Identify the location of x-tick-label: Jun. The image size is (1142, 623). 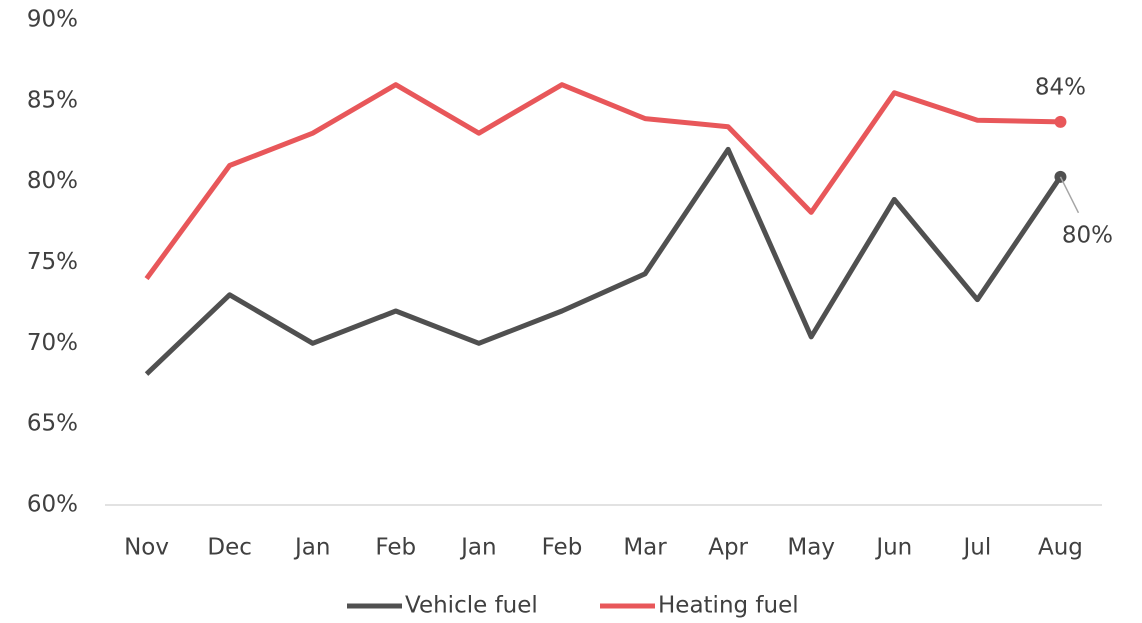
(893, 548).